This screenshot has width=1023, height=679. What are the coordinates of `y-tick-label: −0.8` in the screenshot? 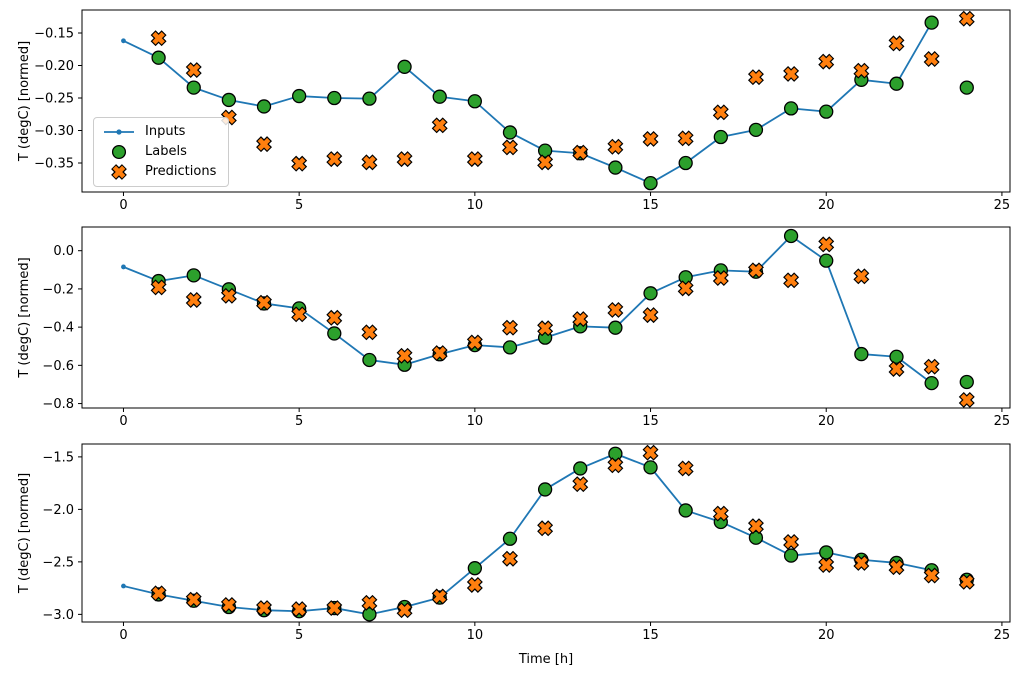 It's located at (58, 404).